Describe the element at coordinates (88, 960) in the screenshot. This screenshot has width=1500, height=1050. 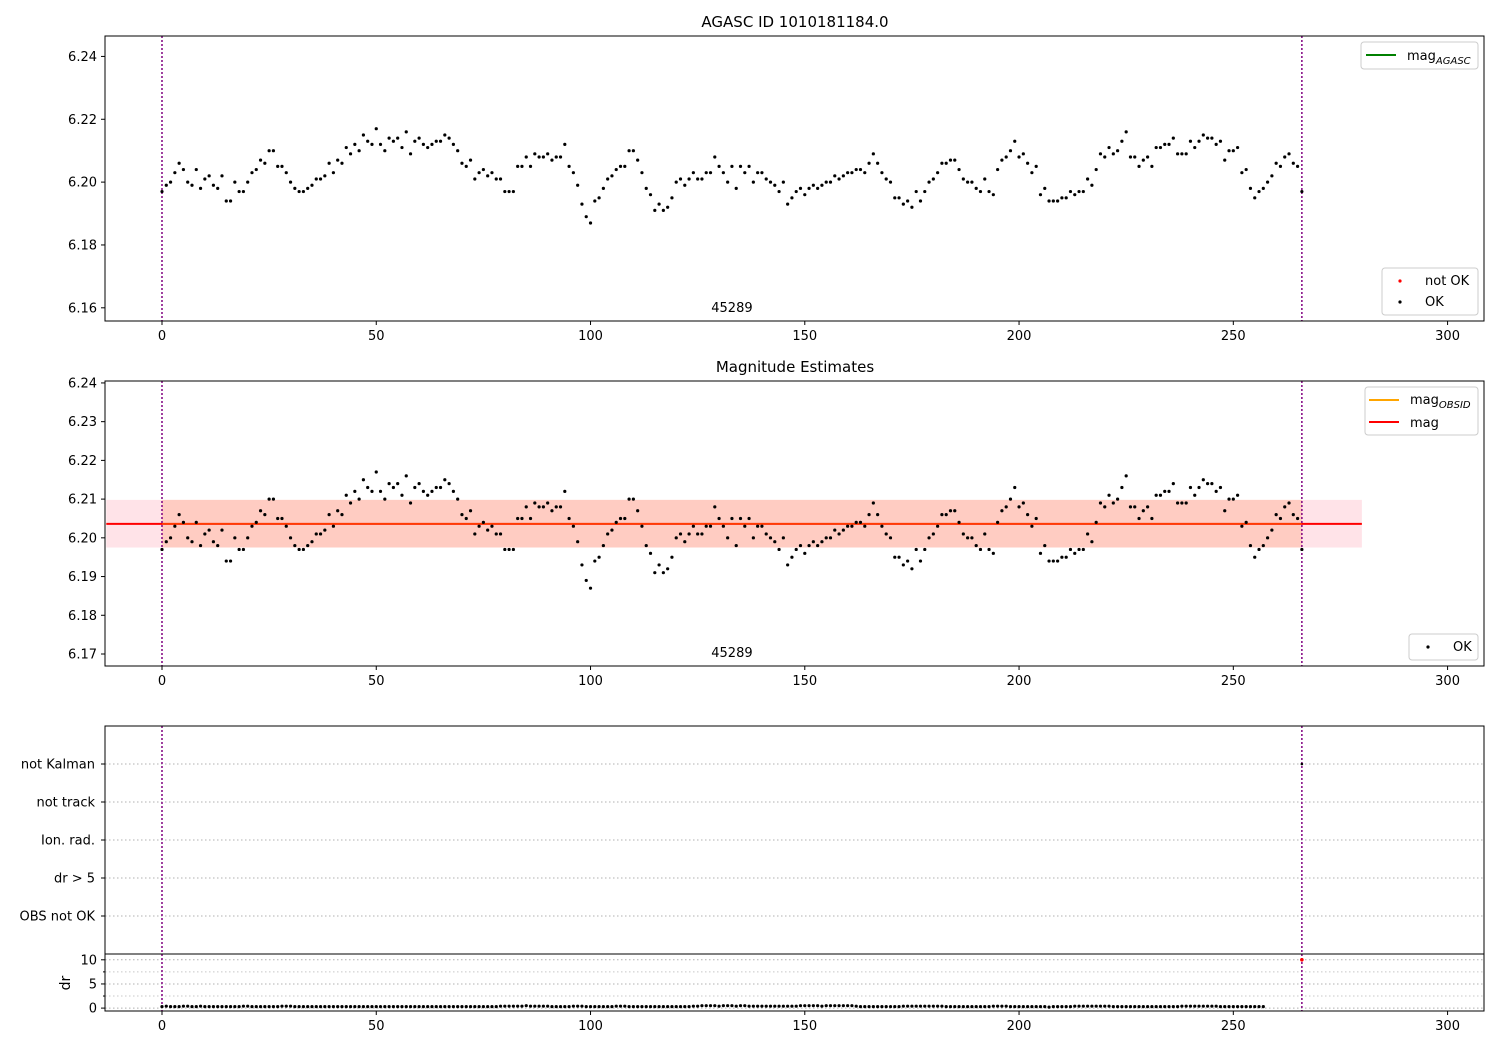
I see `y-tick-label: 10` at that location.